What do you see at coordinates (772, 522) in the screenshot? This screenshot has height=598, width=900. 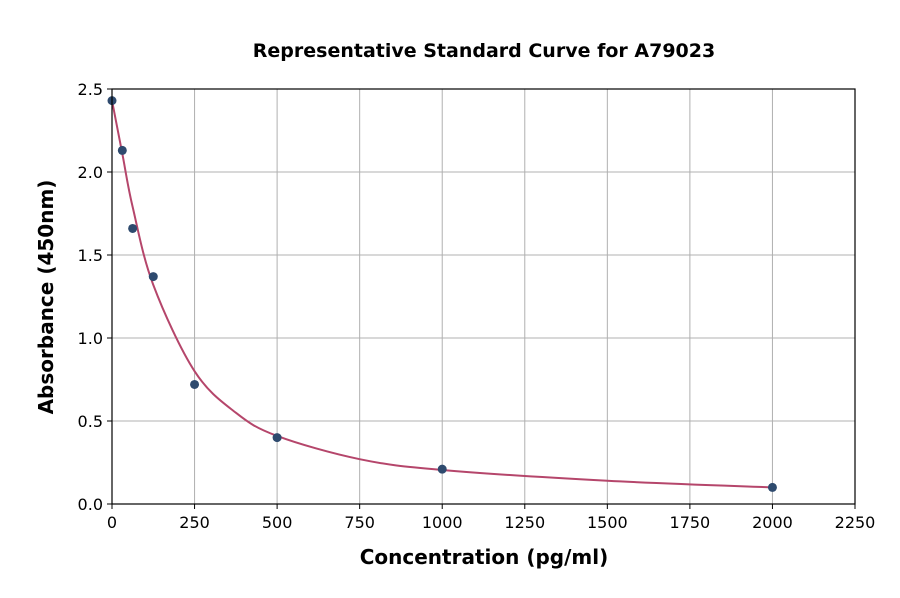 I see `x-tick-label: 2000` at bounding box center [772, 522].